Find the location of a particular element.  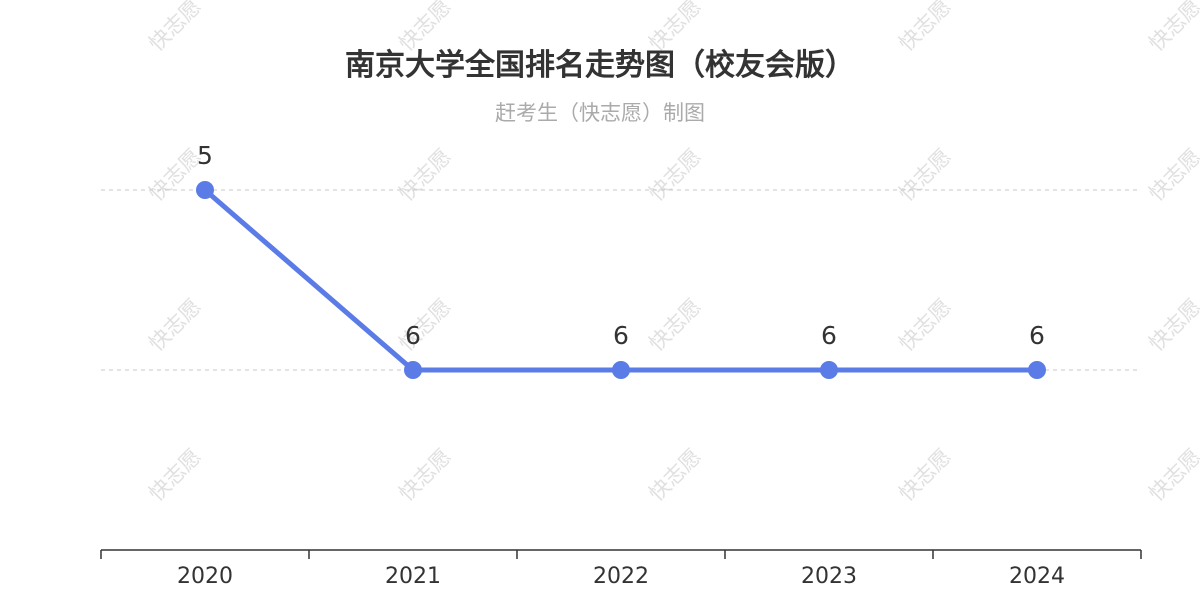

x-tick-label: 2023 is located at coordinates (829, 576).